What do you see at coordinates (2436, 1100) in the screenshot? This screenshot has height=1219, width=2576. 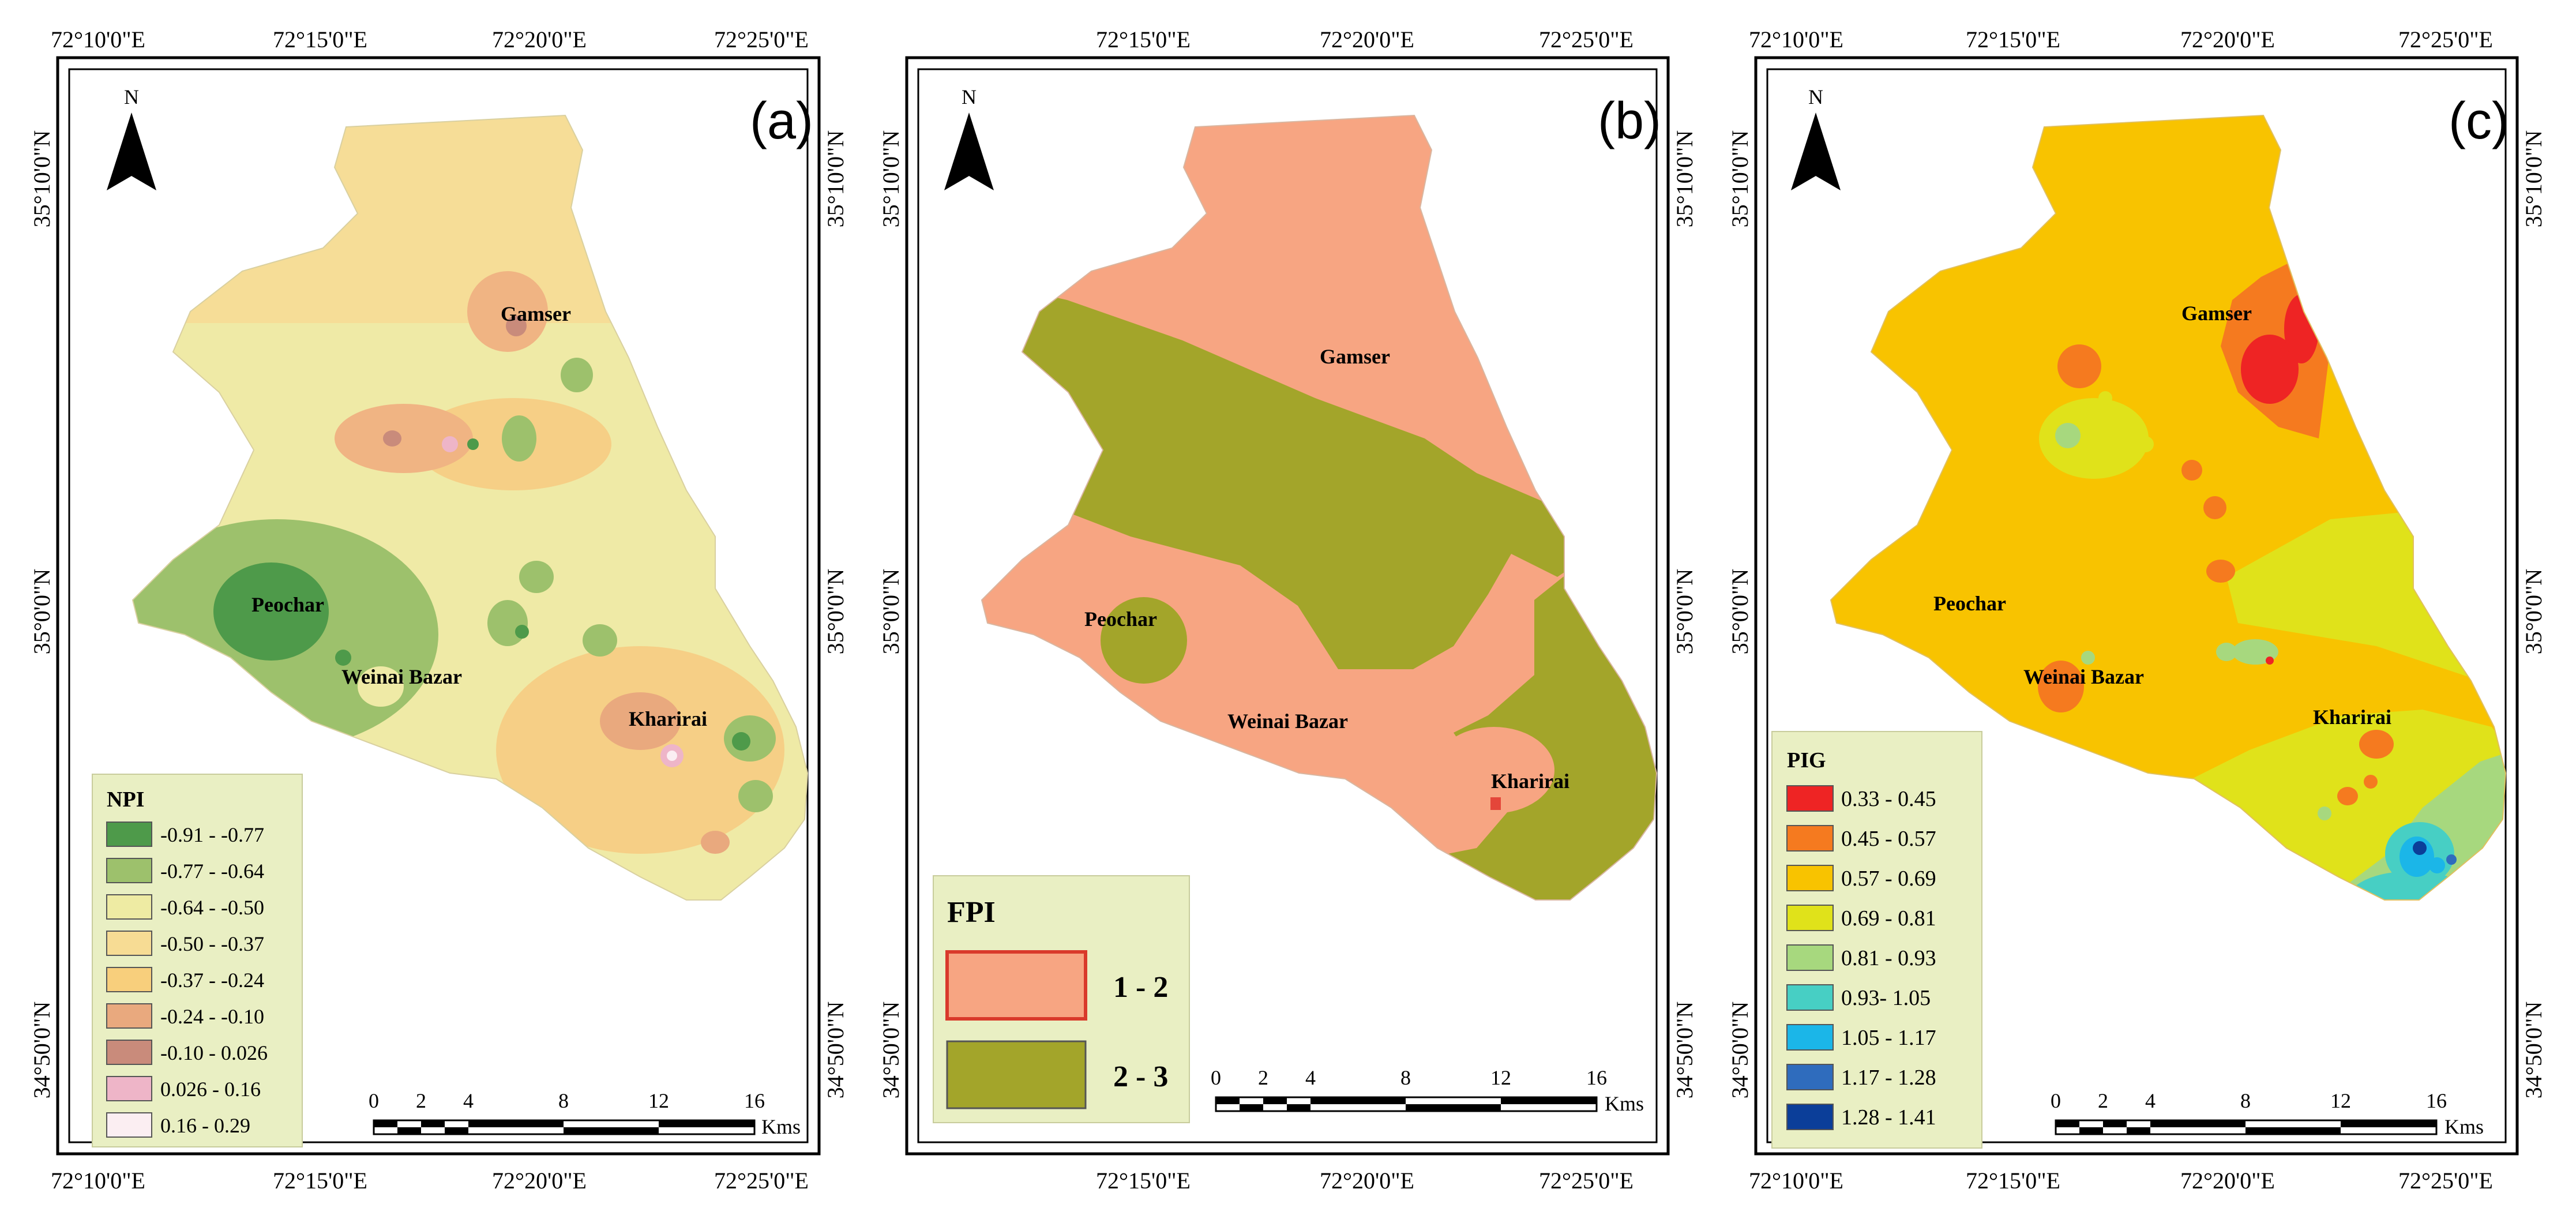 I see `panel-c-scale-num: 16` at bounding box center [2436, 1100].